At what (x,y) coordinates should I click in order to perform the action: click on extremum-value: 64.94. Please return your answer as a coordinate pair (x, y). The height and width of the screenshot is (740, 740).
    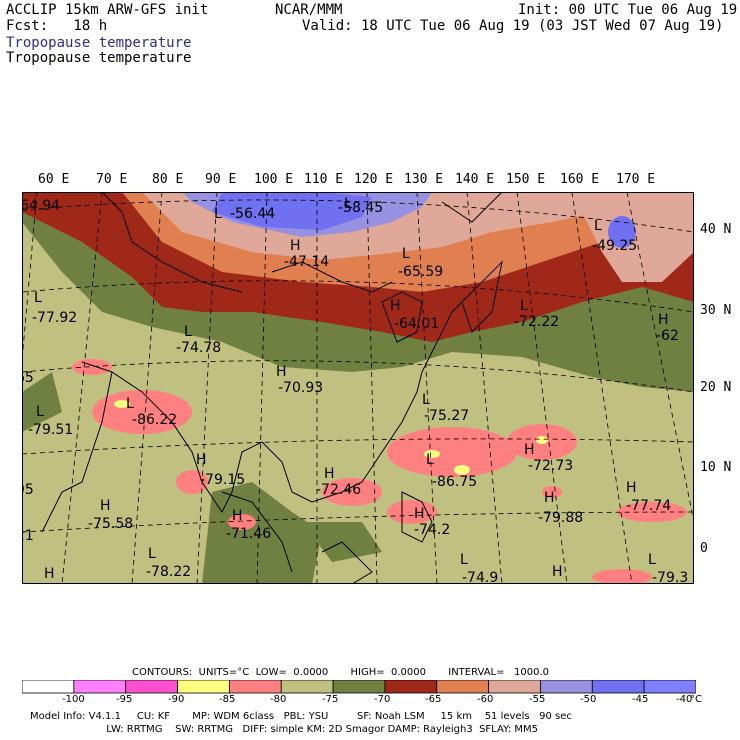
    Looking at the image, I should click on (41, 206).